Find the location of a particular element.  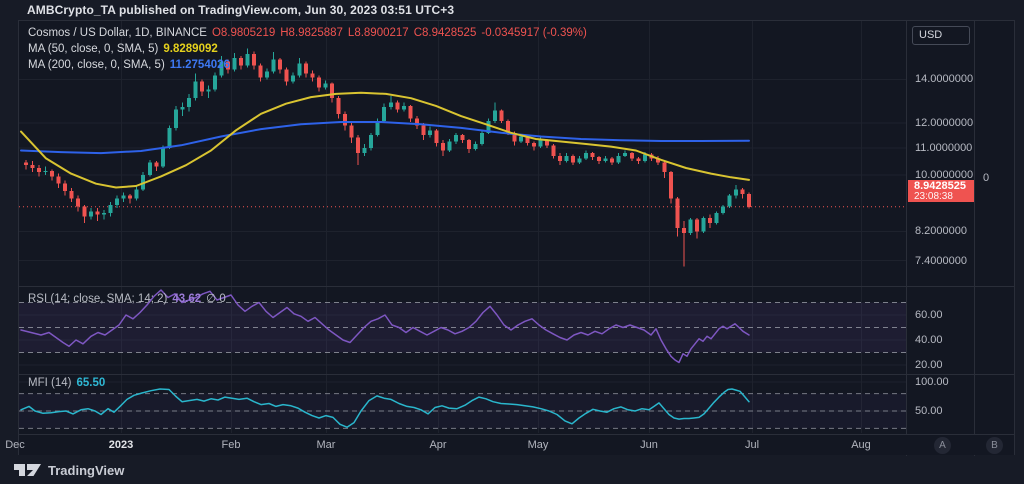

ma200-value: 11.2754026 is located at coordinates (199, 65).